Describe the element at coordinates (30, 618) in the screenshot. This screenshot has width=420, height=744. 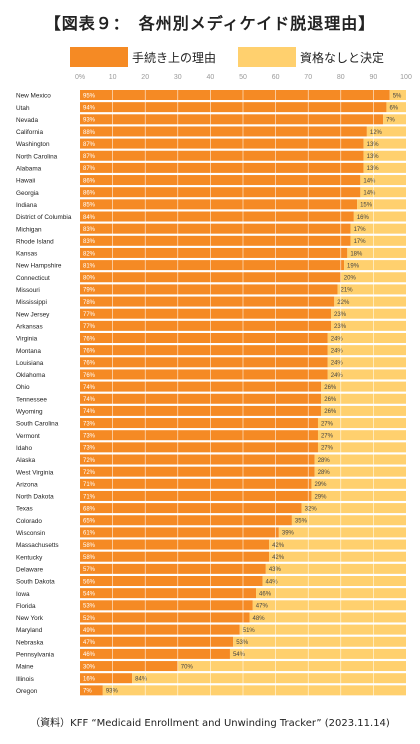
I see `category-label: New York` at that location.